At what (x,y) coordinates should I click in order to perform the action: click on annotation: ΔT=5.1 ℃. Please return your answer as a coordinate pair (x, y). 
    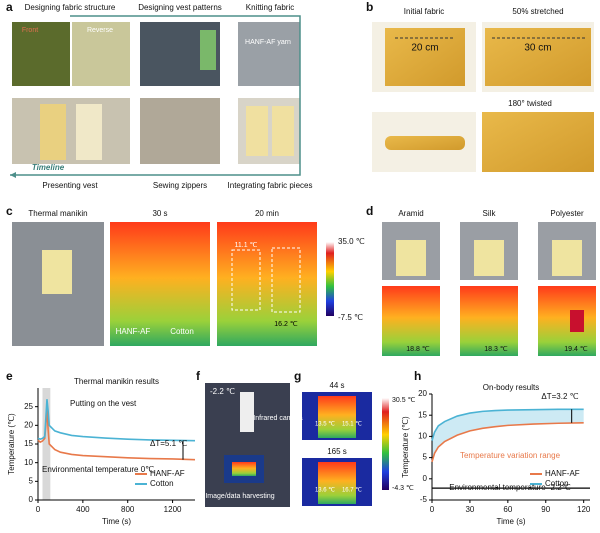
    Looking at the image, I should click on (168, 443).